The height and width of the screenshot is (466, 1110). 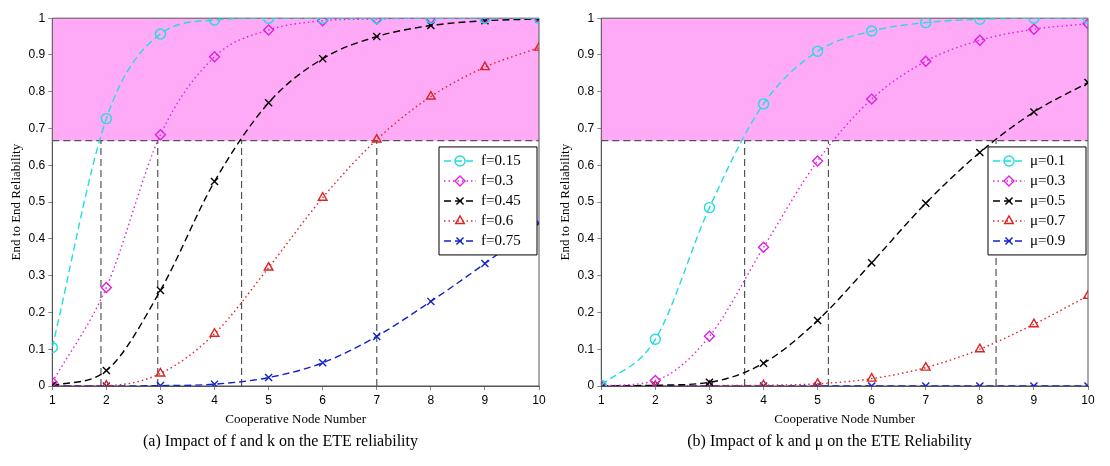 I want to click on legend-label: μ=0.3, so click(x=1048, y=179).